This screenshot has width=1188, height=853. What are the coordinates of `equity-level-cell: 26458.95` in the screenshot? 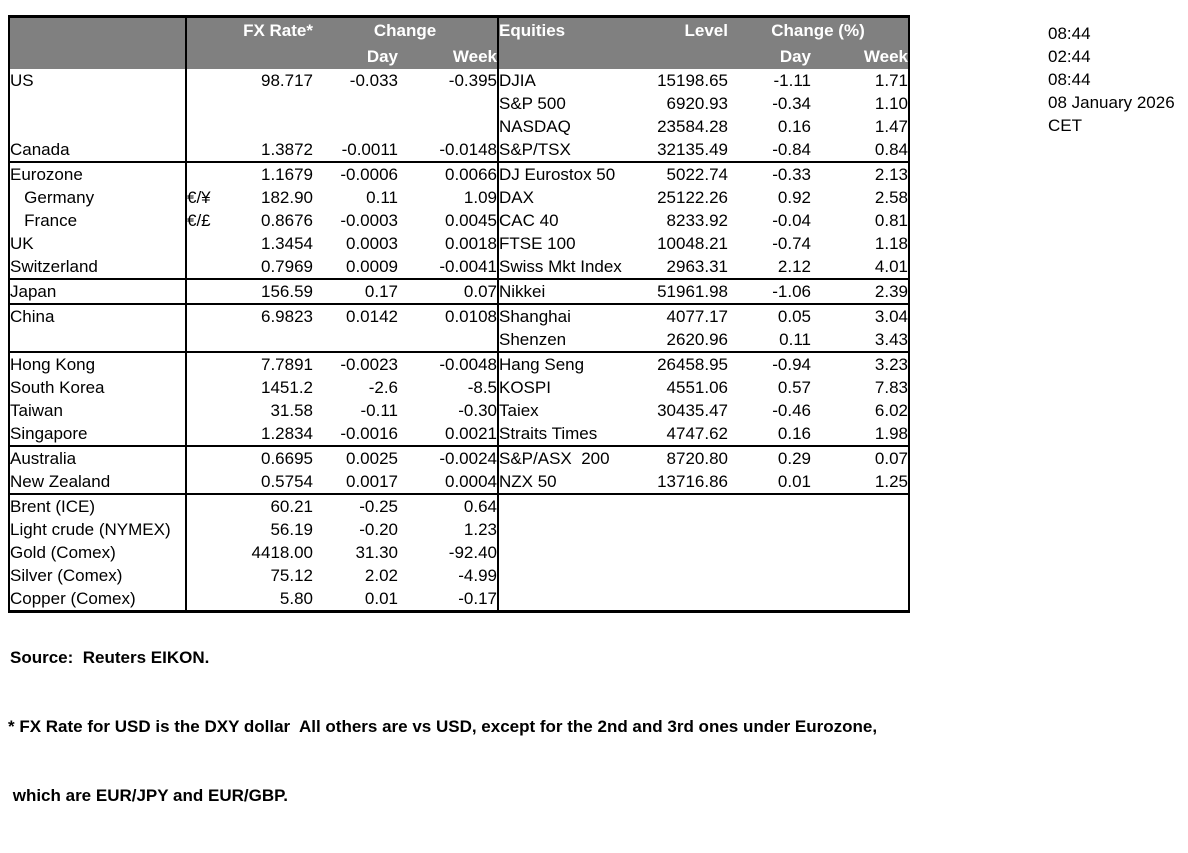 It's located at (692, 364).